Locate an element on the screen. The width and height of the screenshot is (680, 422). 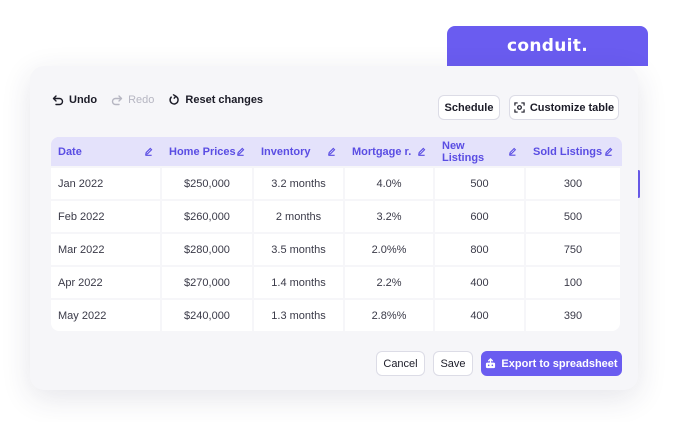
table-cell: 3.2 months is located at coordinates (298, 183).